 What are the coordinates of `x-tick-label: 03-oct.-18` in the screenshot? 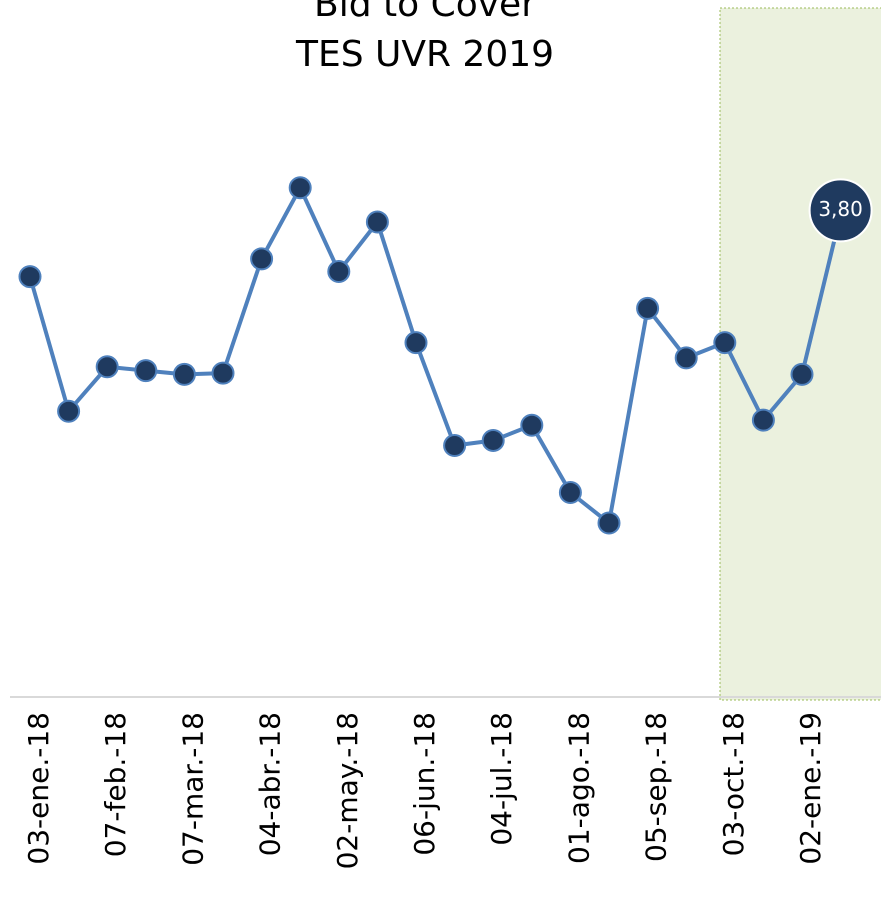 It's located at (733, 784).